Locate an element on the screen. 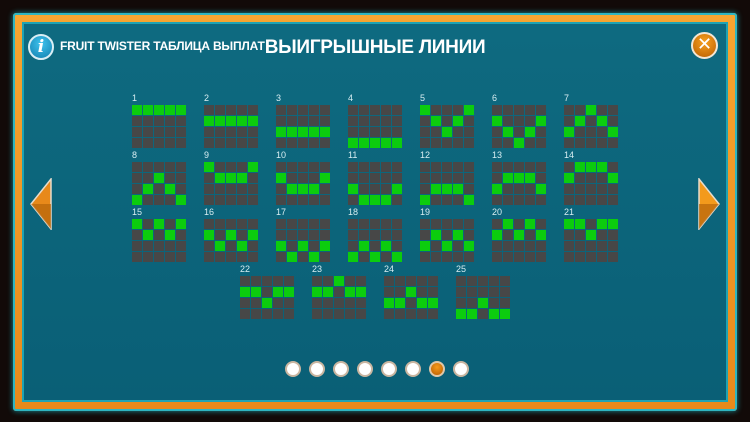 Image resolution: width=750 pixels, height=422 pixels. payline-number: 17 is located at coordinates (281, 212).